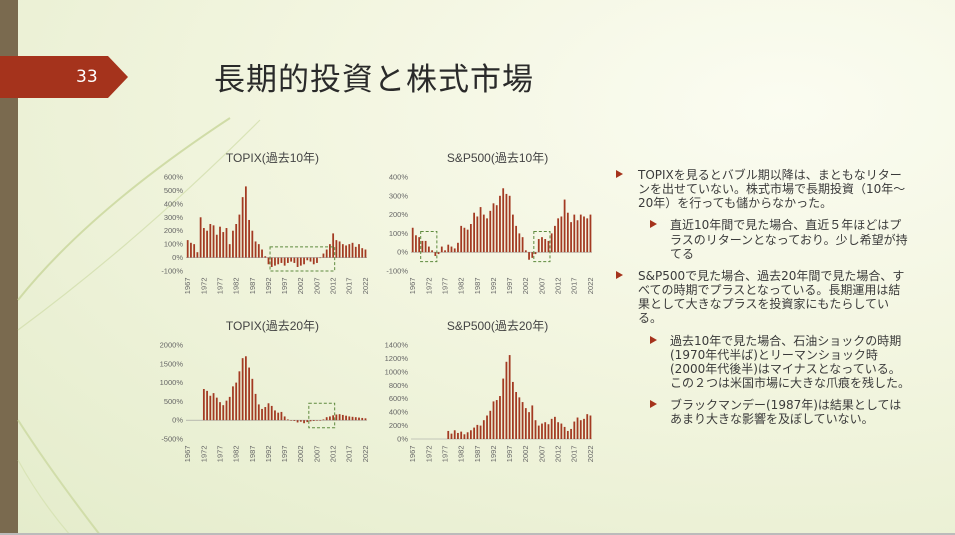  Describe the element at coordinates (397, 345) in the screenshot. I see `y-tick-label: 1400%` at that location.